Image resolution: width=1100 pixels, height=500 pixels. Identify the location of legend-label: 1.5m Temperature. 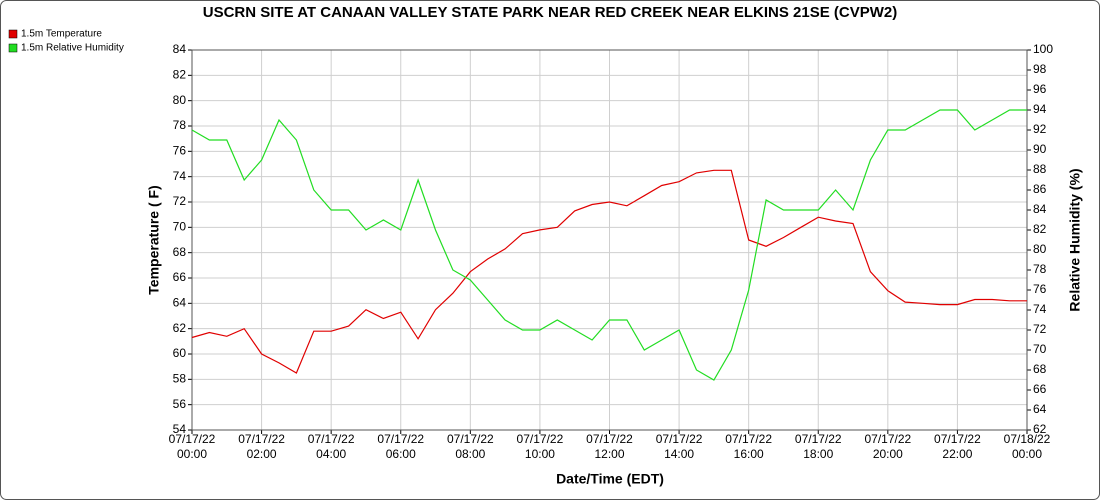
(61, 34).